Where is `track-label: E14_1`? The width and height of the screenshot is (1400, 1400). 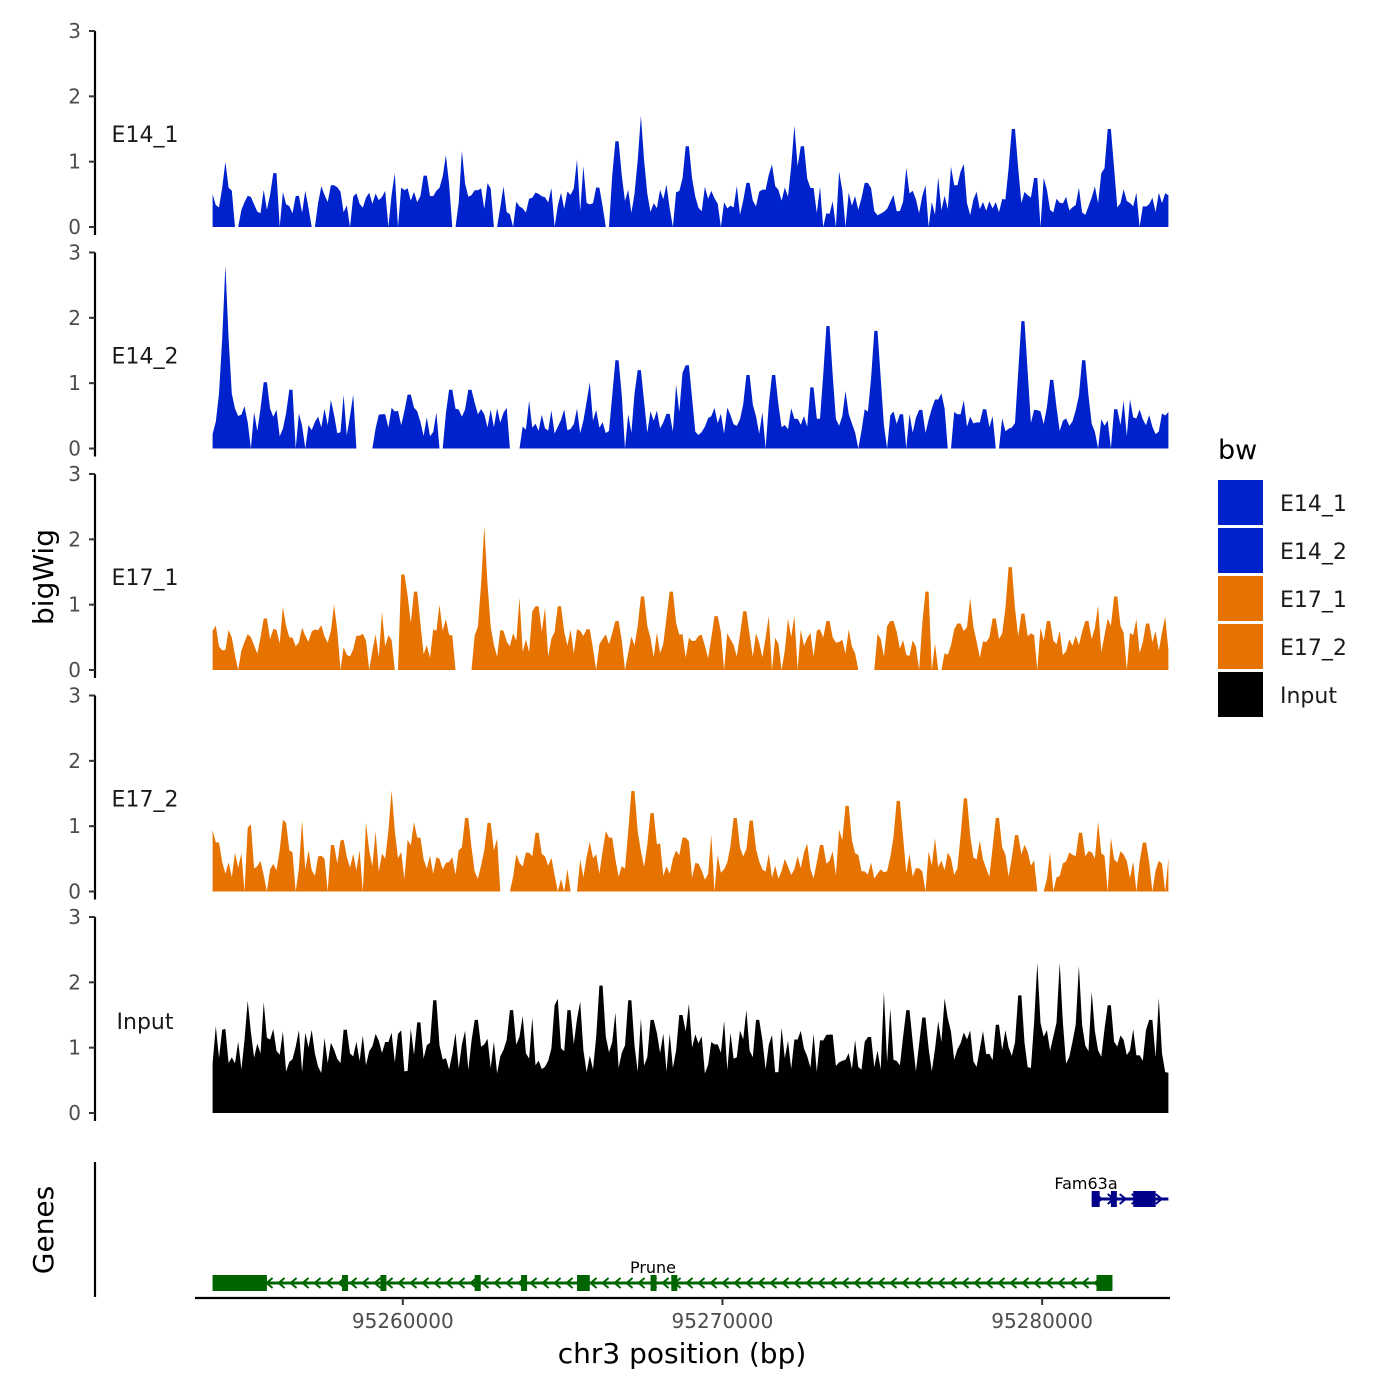 track-label: E14_1 is located at coordinates (145, 135).